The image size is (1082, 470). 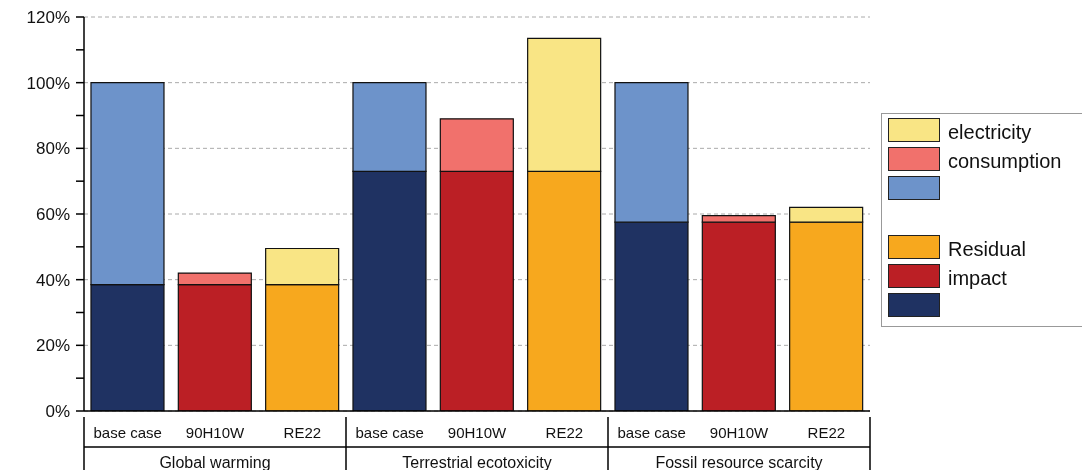 I want to click on legend-label: electricity consumption, so click(x=1005, y=147).